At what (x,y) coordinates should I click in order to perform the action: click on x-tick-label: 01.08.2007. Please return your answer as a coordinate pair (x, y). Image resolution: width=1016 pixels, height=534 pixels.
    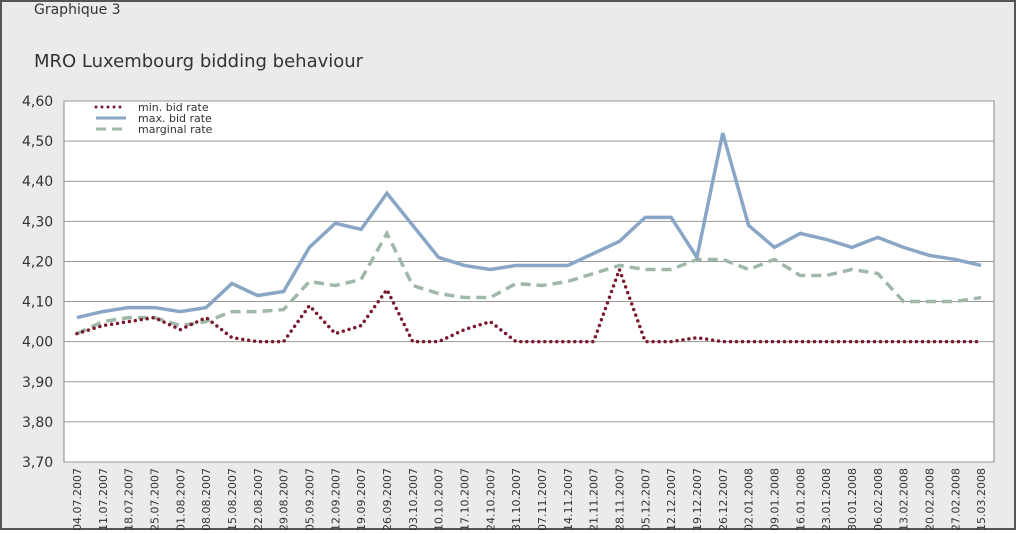
    Looking at the image, I should click on (180, 499).